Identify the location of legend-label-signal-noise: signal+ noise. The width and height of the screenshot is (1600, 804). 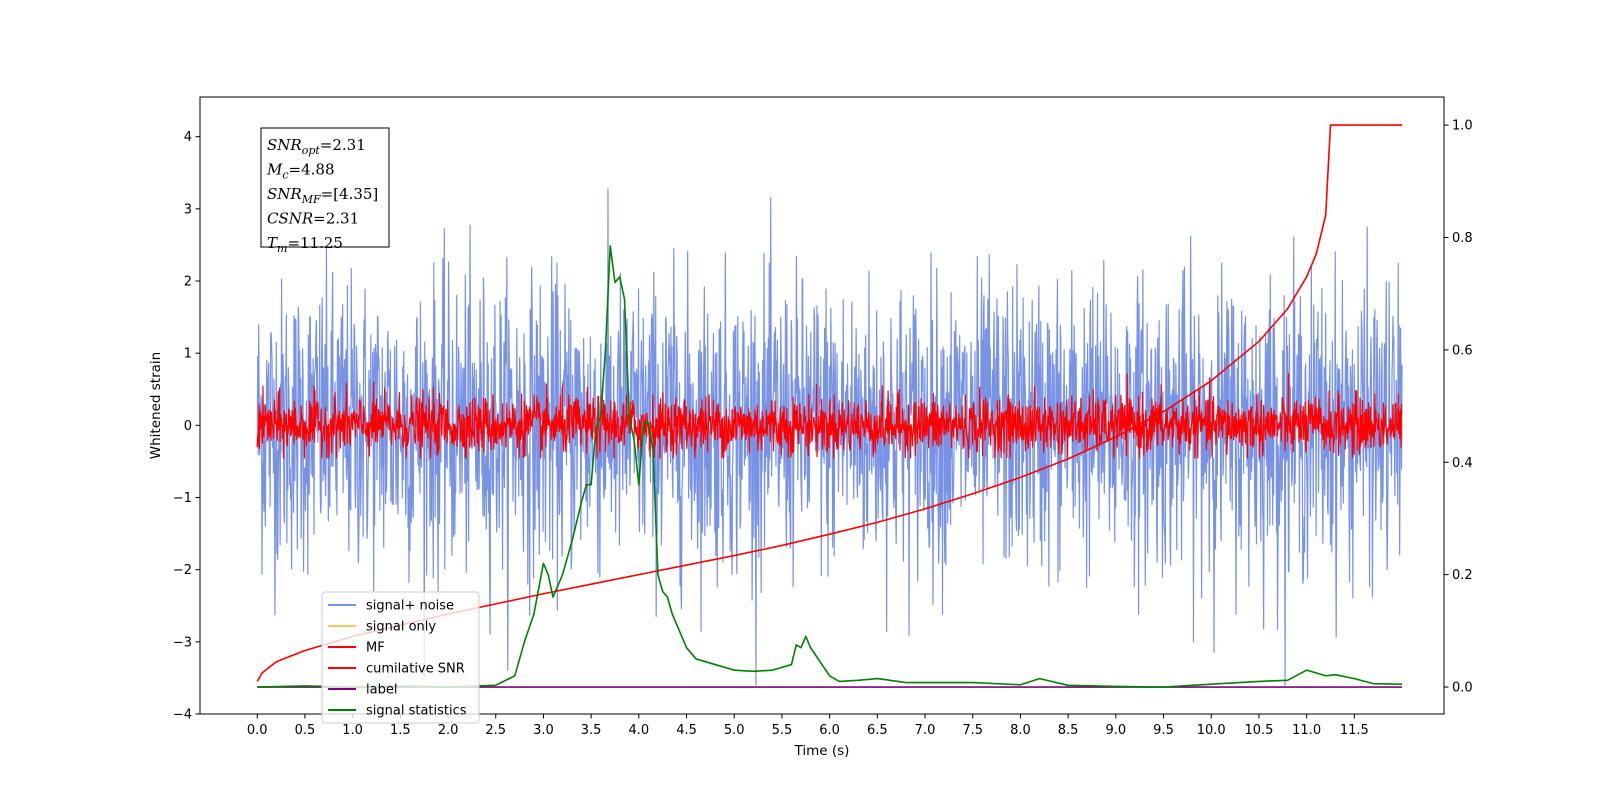
(410, 606).